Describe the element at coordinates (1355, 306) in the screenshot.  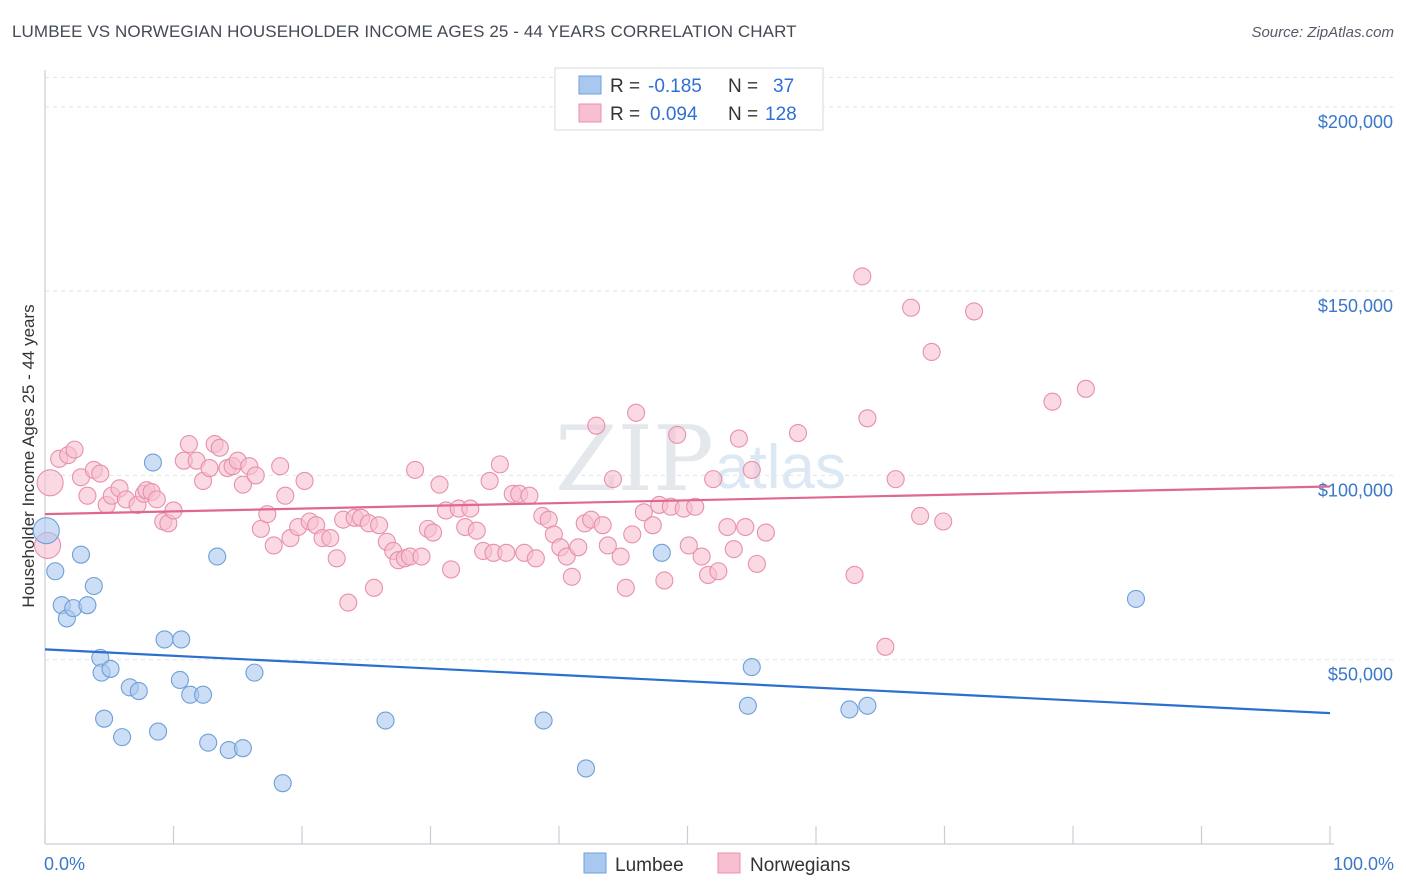
I see `y-tick-label: $150,000` at that location.